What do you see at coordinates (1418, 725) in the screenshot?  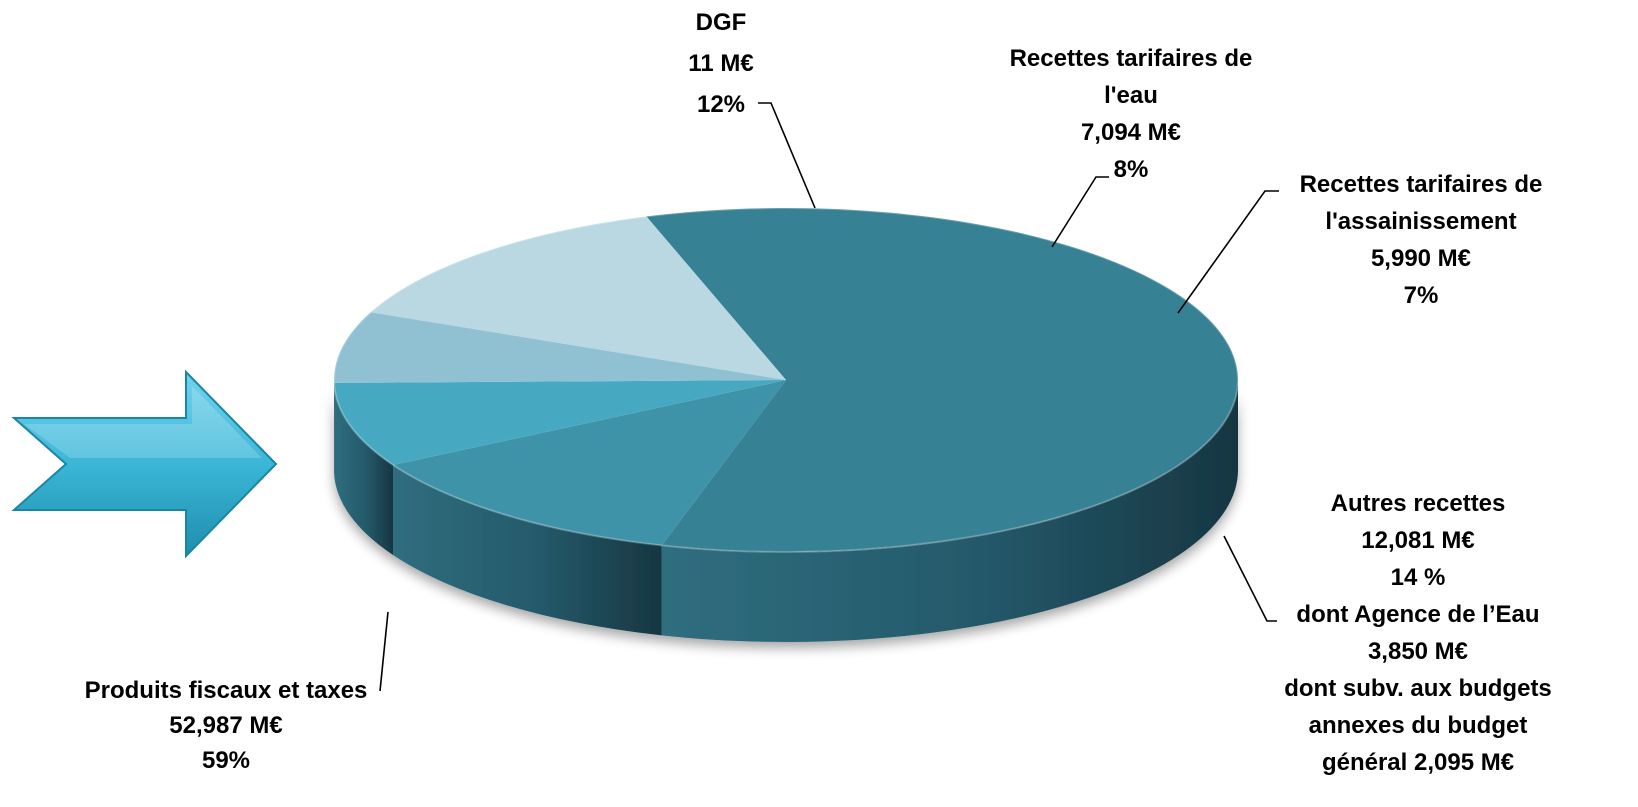 I see `slice-label-line: annexes du budget` at bounding box center [1418, 725].